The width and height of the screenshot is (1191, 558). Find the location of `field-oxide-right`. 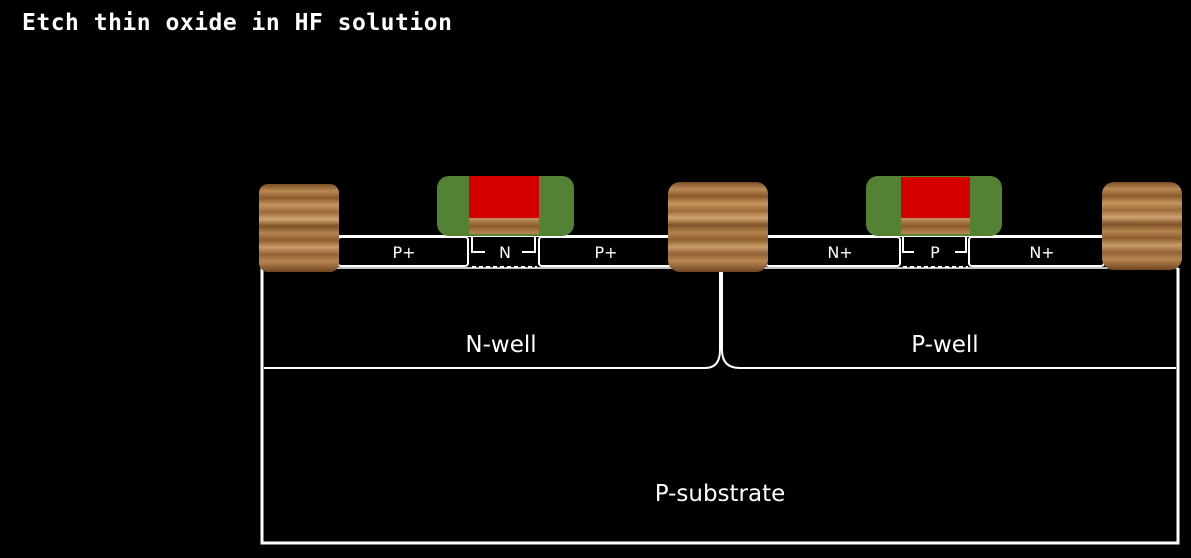

field-oxide-right is located at coordinates (1142, 226).